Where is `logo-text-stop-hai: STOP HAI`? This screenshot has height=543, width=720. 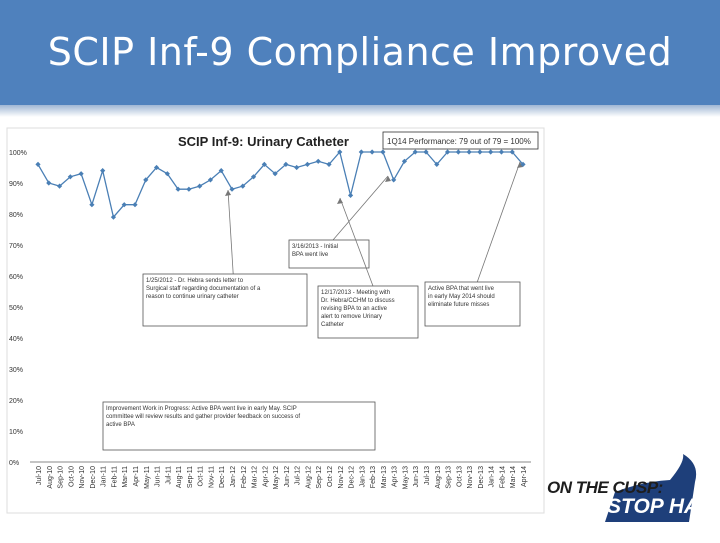 logo-text-stop-hai: STOP HAI is located at coordinates (656, 506).